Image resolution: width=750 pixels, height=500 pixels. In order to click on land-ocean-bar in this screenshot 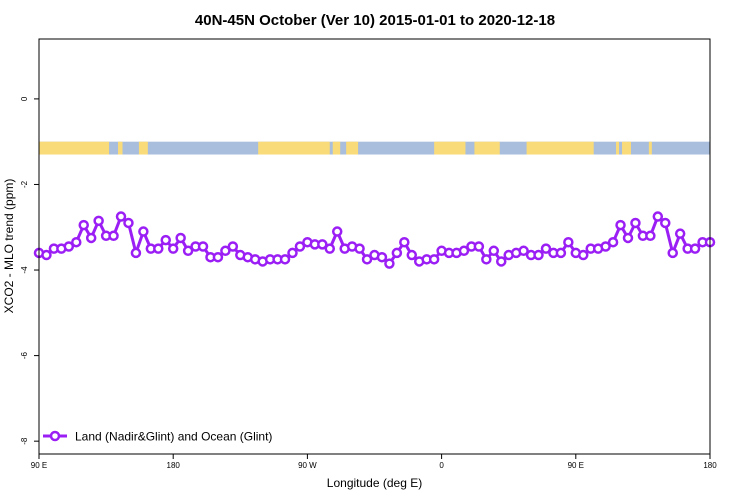, I will do `click(374, 148)`.